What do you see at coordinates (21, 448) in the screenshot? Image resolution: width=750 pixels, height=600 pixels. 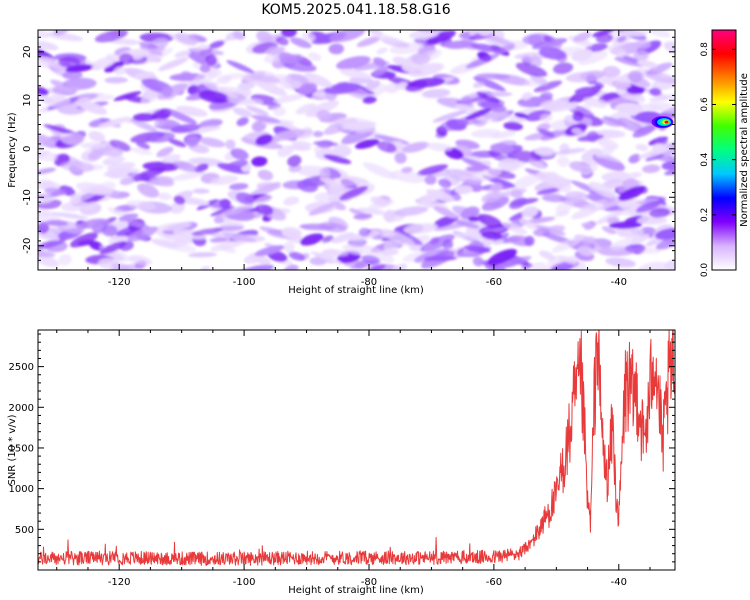 I see `snr-ytick-label: 1500` at bounding box center [21, 448].